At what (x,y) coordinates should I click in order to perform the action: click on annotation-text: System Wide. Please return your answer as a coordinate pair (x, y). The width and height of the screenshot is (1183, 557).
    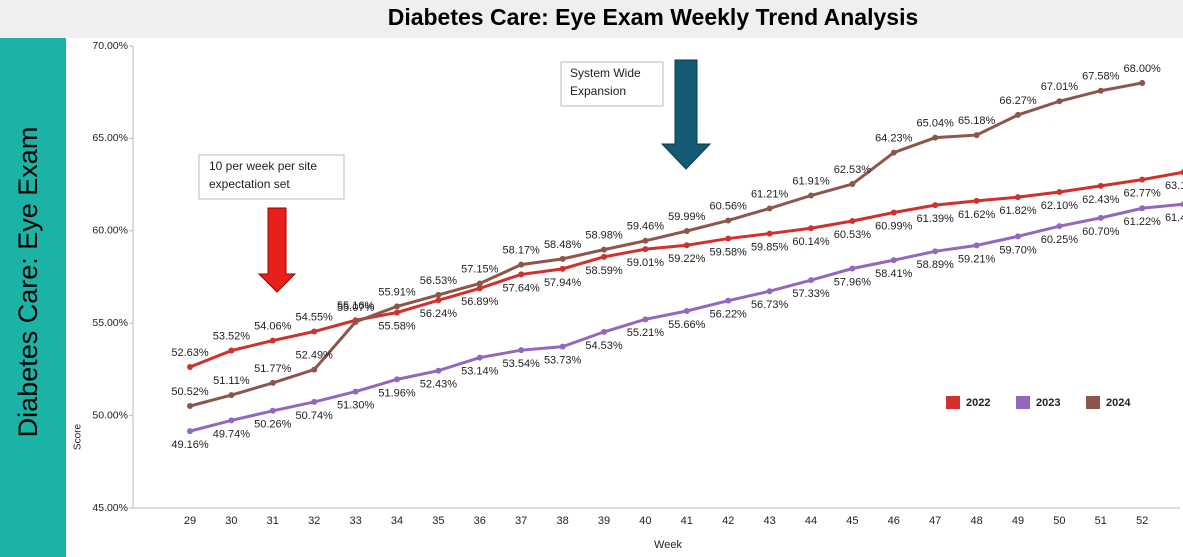
    Looking at the image, I should click on (605, 73).